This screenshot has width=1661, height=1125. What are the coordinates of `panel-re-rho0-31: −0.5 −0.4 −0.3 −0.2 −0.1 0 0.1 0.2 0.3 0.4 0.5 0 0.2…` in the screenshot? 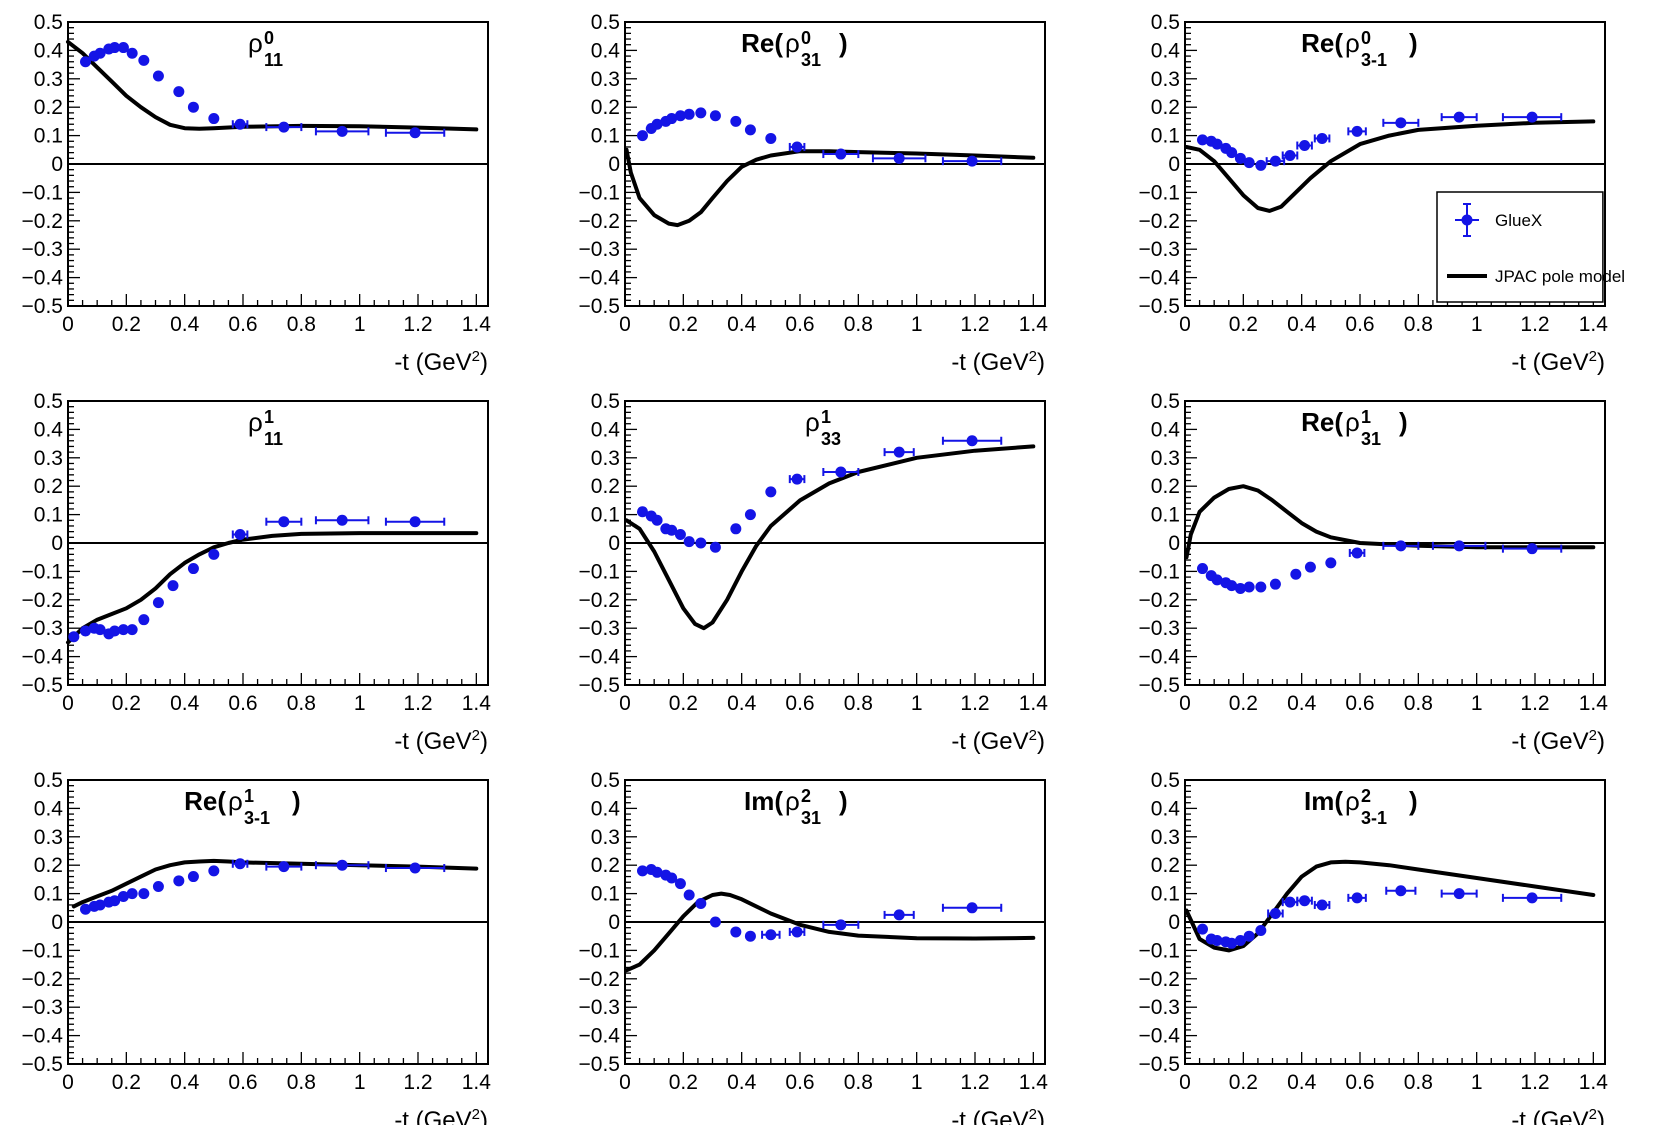 It's located at (814, 193).